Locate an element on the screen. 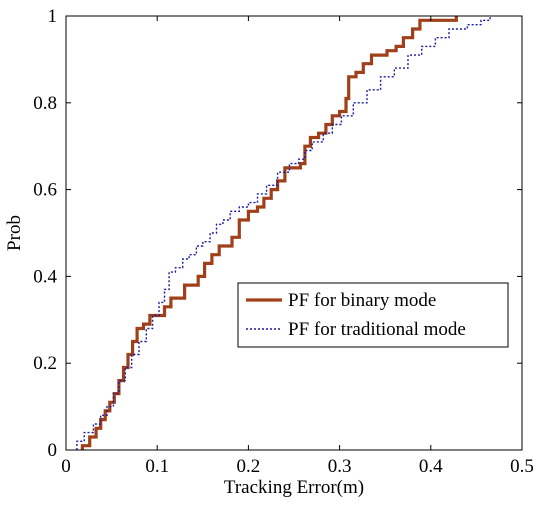  x-tick-label: 0.4 is located at coordinates (431, 466).